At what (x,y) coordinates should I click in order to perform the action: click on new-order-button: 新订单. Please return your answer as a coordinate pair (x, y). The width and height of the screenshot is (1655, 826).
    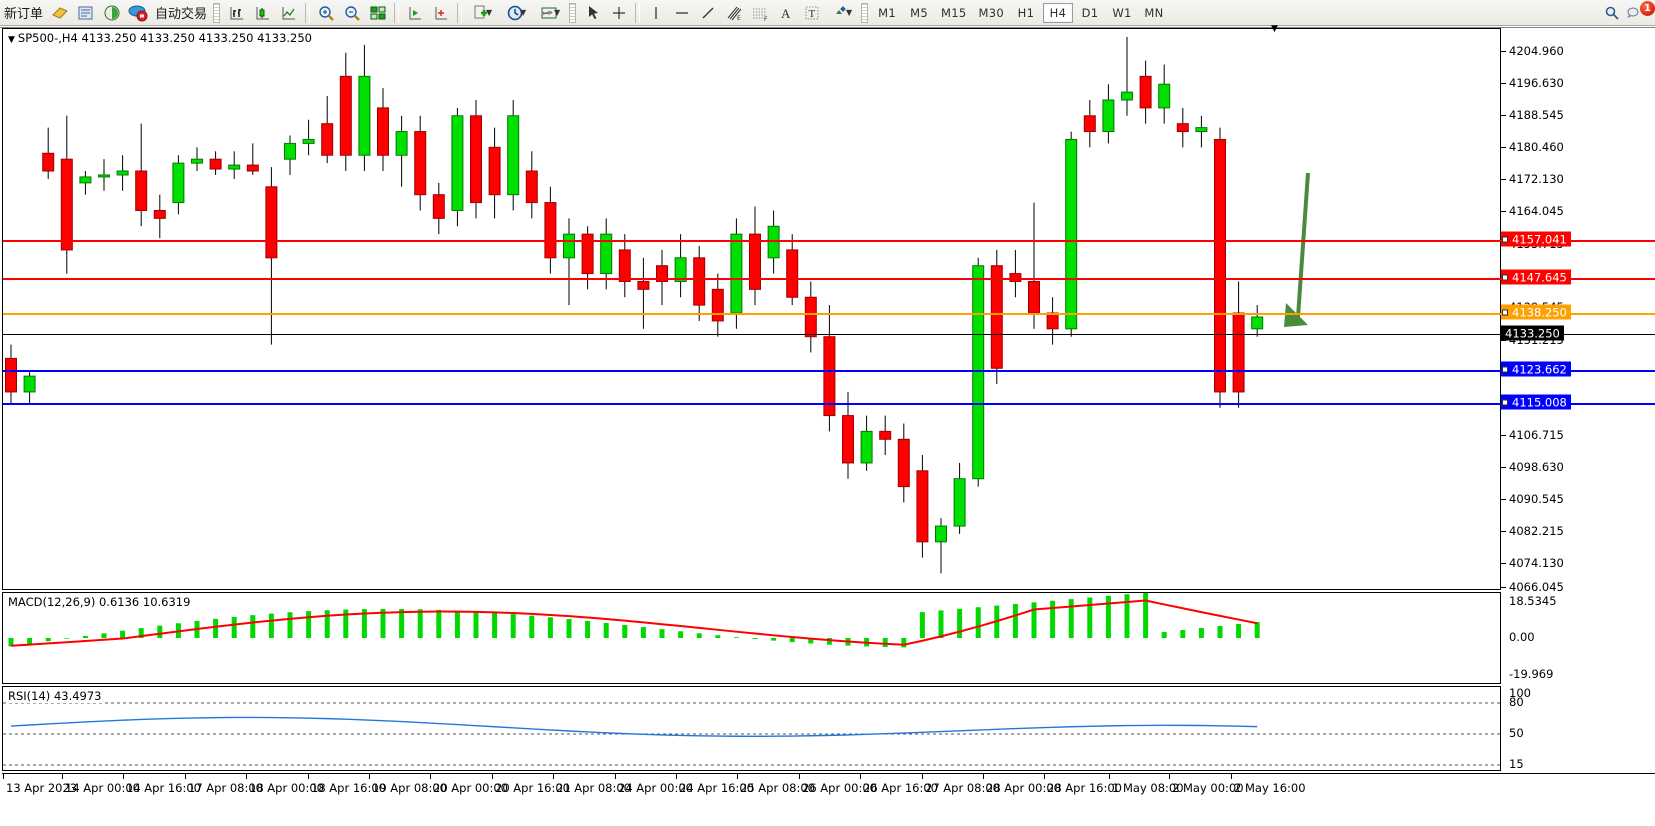
    Looking at the image, I should click on (24, 14).